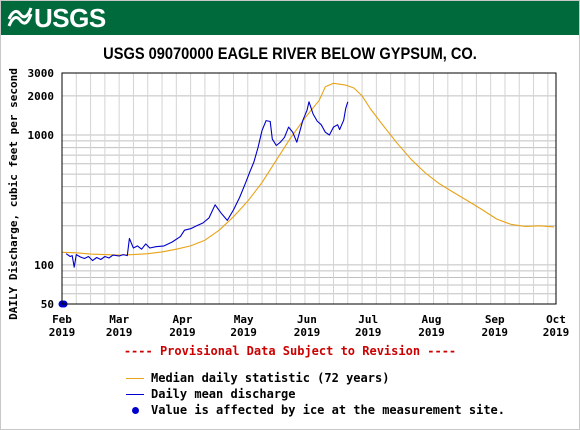 This screenshot has height=430, width=580. What do you see at coordinates (44, 265) in the screenshot?
I see `y-tick-label: 100` at bounding box center [44, 265].